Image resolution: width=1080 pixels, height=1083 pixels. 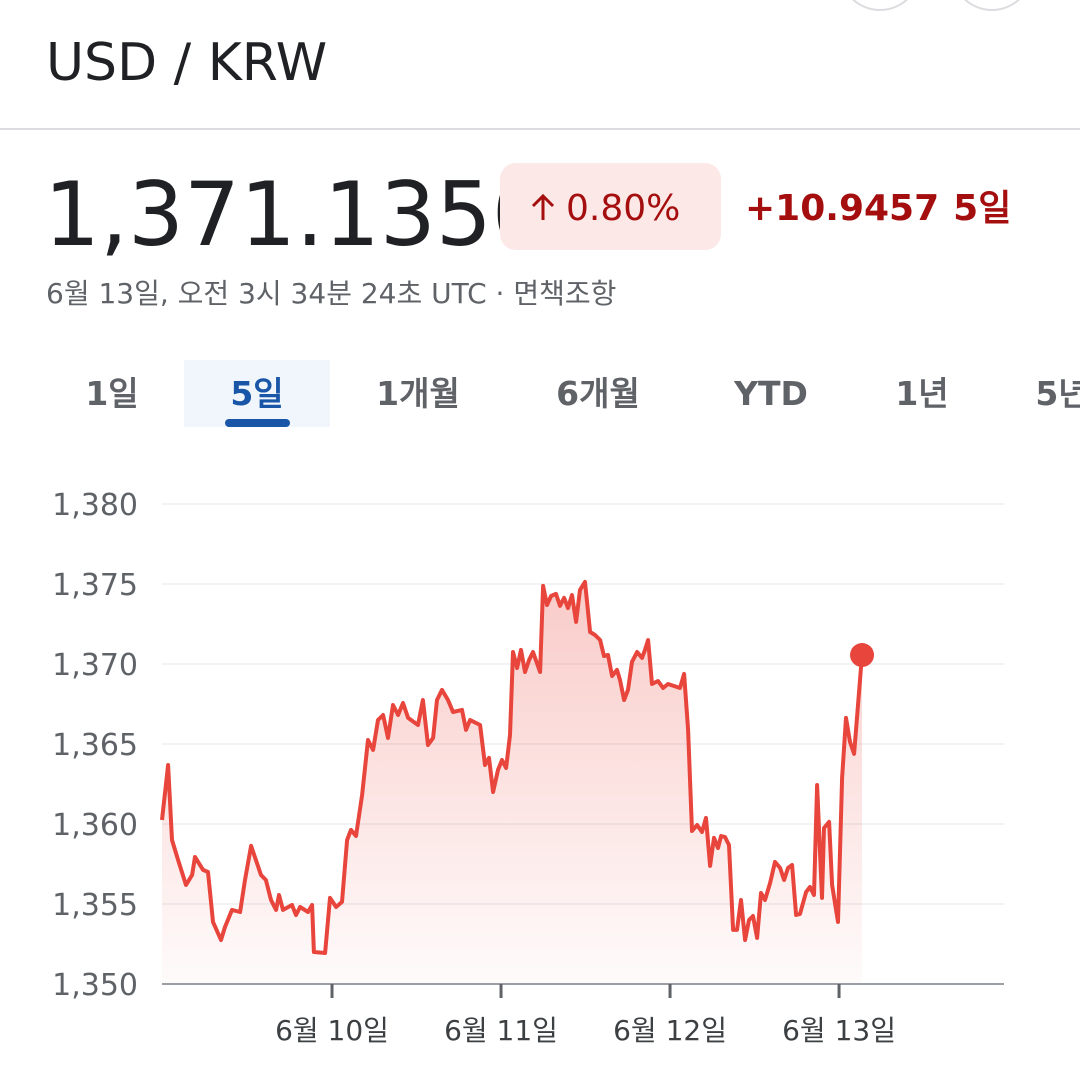 I want to click on tab: 1일, so click(x=111, y=393).